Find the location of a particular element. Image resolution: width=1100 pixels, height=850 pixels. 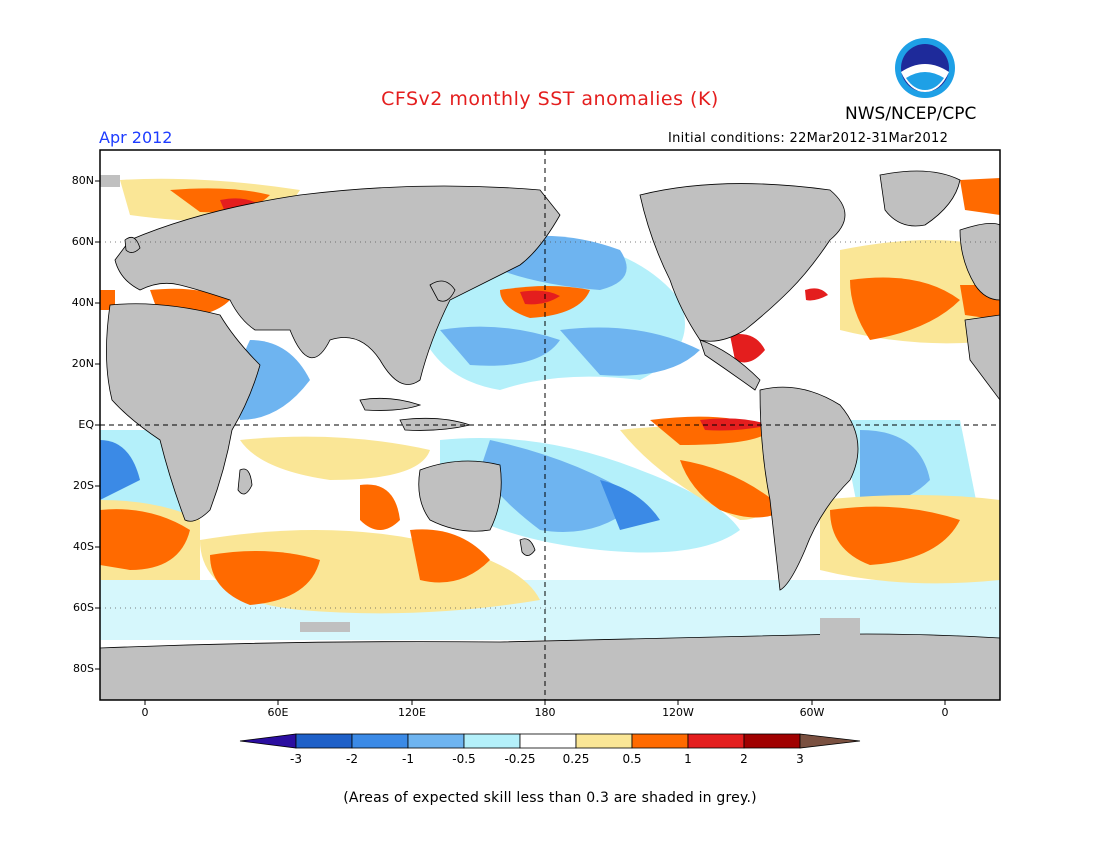

colorbar-label: -1 is located at coordinates (408, 759).